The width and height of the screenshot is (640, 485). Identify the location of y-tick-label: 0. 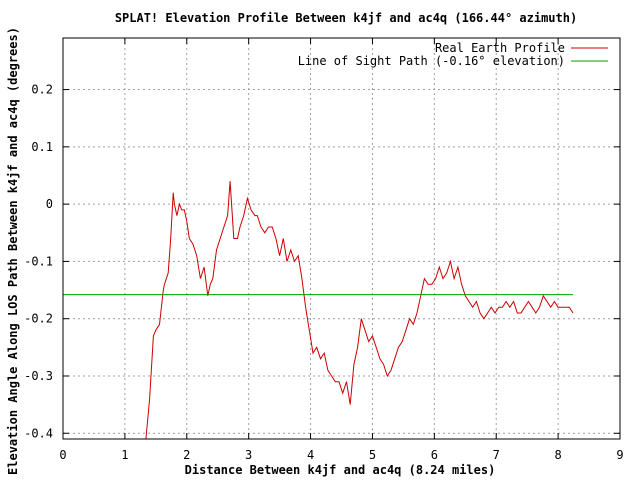
(49, 204).